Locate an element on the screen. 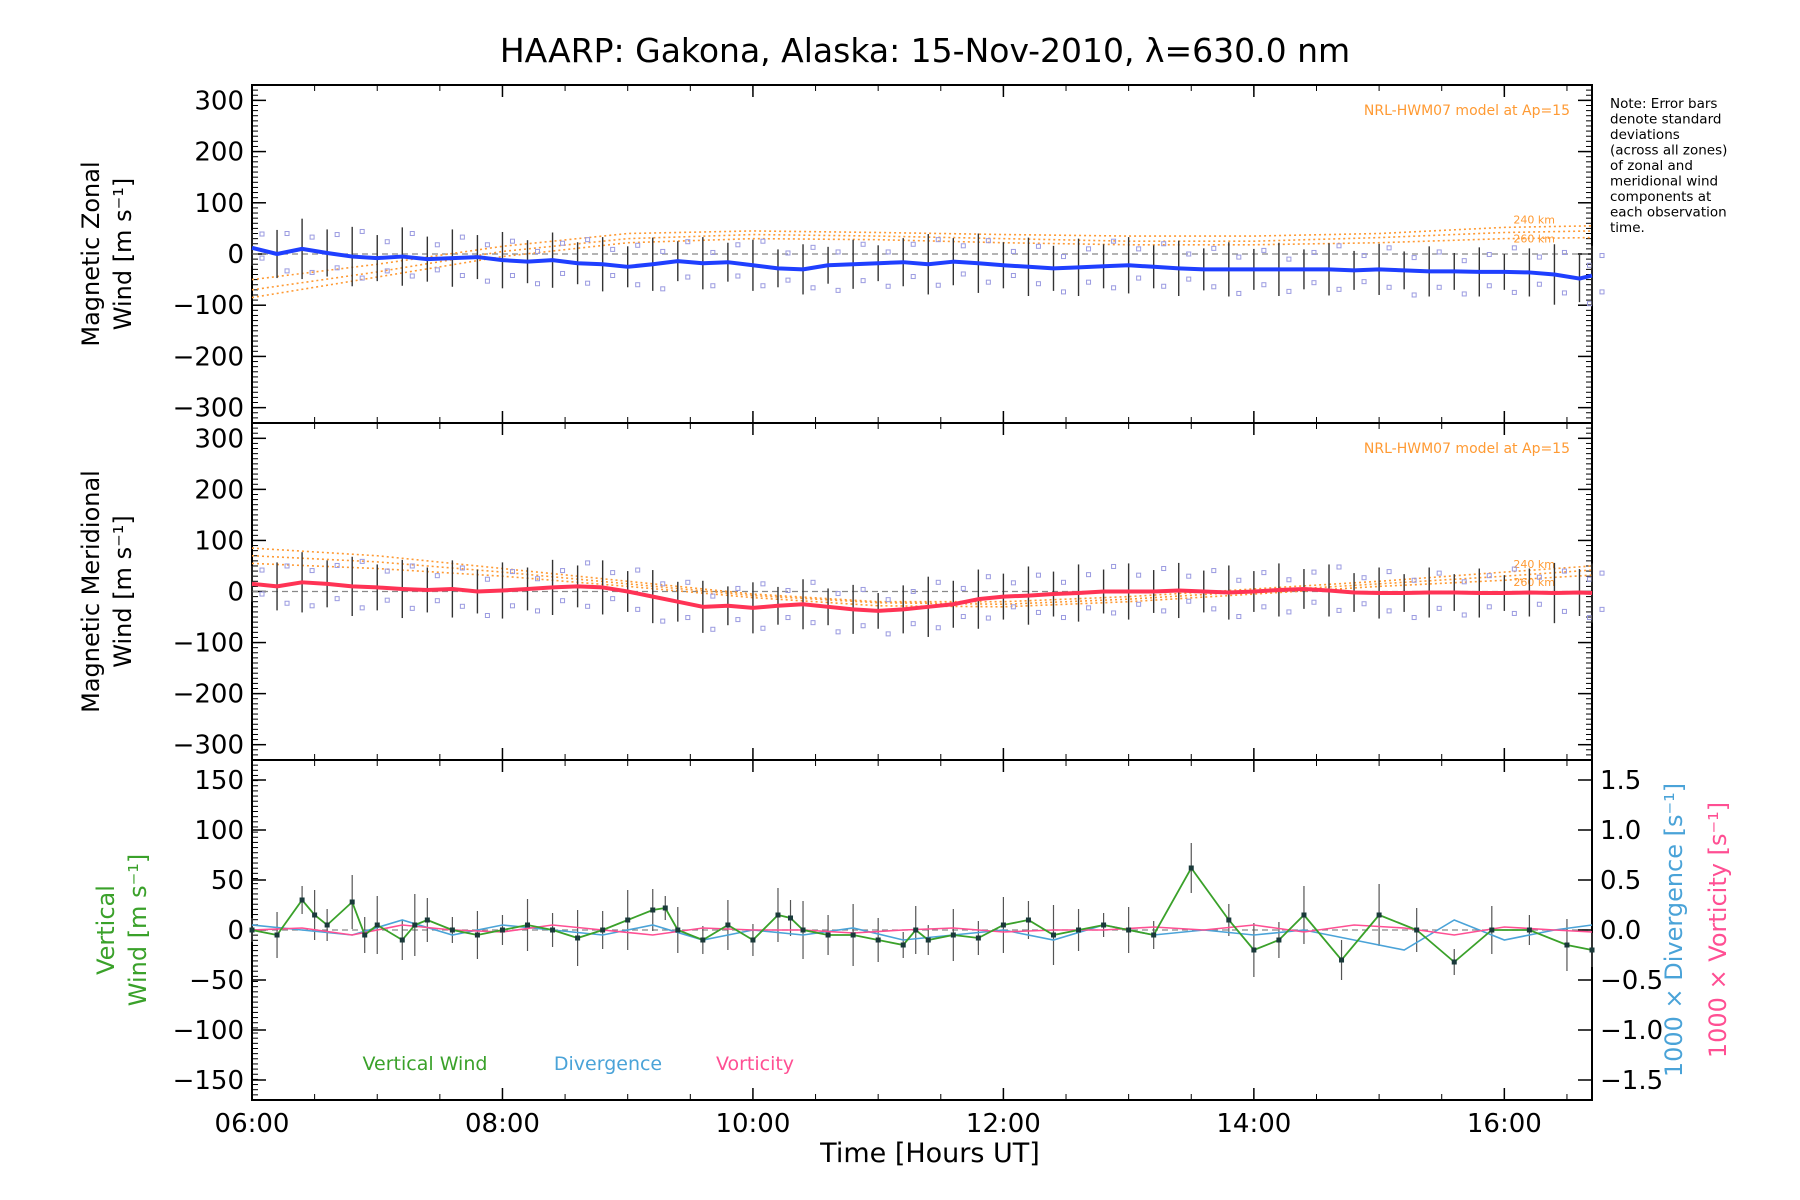 The width and height of the screenshot is (1800, 1200). model-height-label: 260 km is located at coordinates (1534, 238).